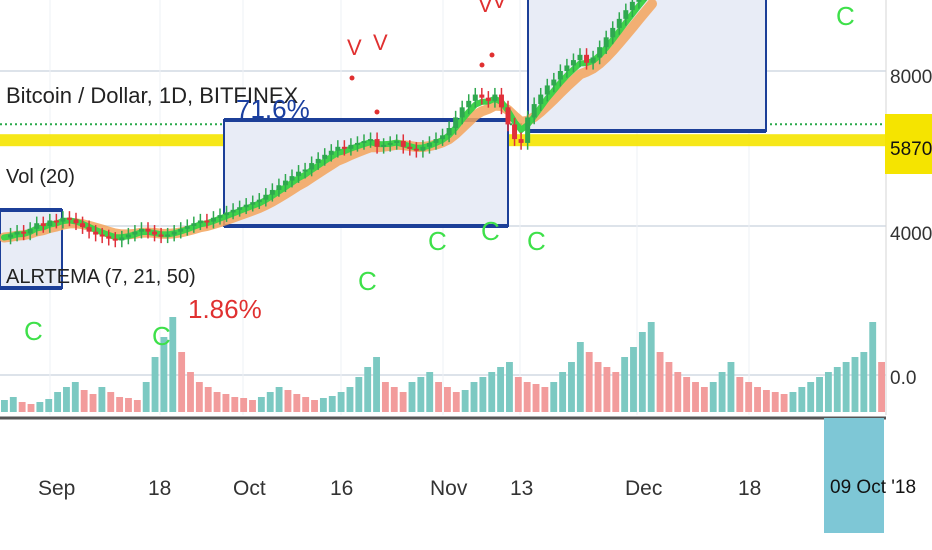  Describe the element at coordinates (911, 77) in the screenshot. I see `price-tick-8000: 8000.0` at that location.